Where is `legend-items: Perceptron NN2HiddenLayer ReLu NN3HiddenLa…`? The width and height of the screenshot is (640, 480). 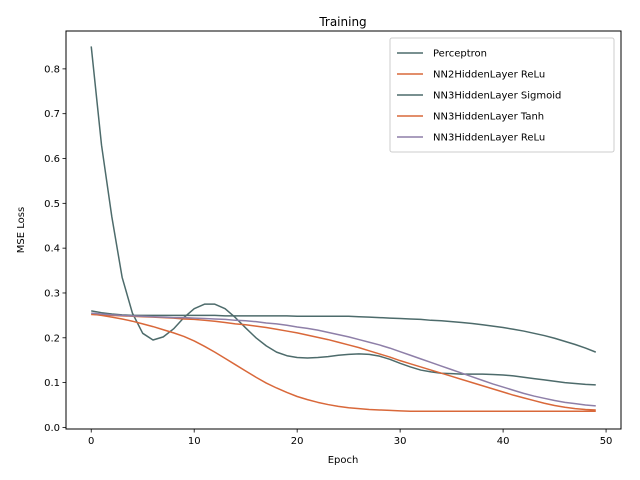 legend-items: Perceptron NN2HiddenLayer ReLu NN3HiddenLa… is located at coordinates (479, 96).